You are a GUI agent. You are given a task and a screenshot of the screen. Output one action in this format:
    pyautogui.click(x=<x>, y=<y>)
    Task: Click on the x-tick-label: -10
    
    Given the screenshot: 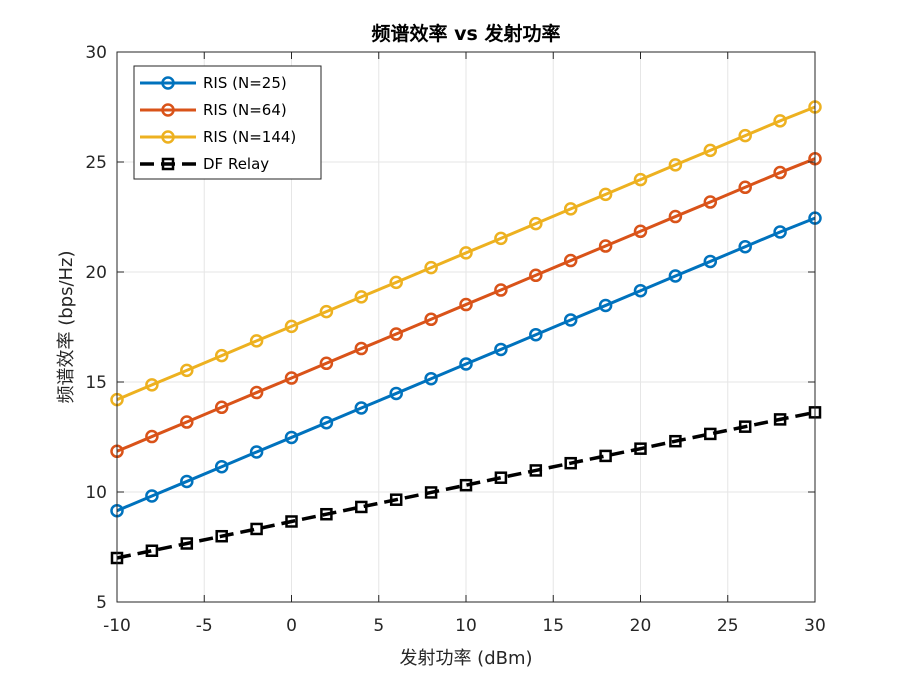 What is the action you would take?
    pyautogui.click(x=117, y=626)
    